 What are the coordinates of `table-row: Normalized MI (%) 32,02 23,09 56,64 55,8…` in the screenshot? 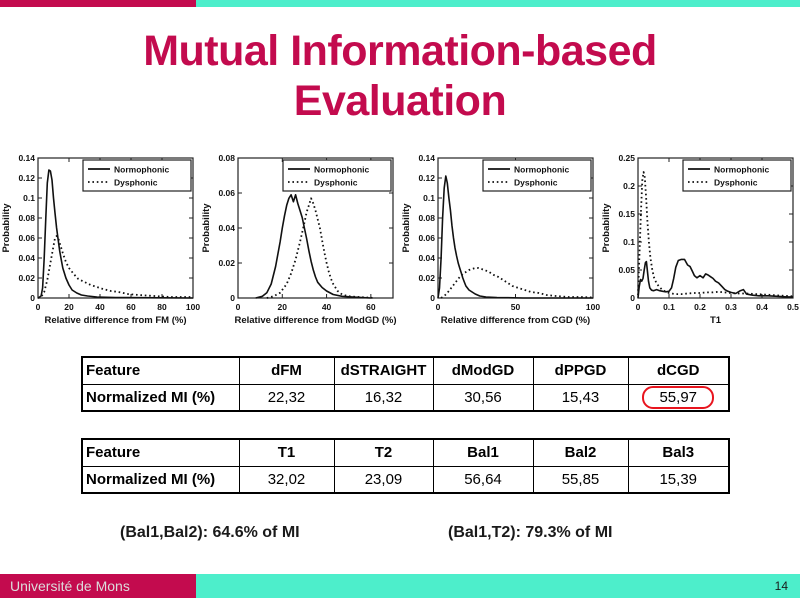 It's located at (405, 479).